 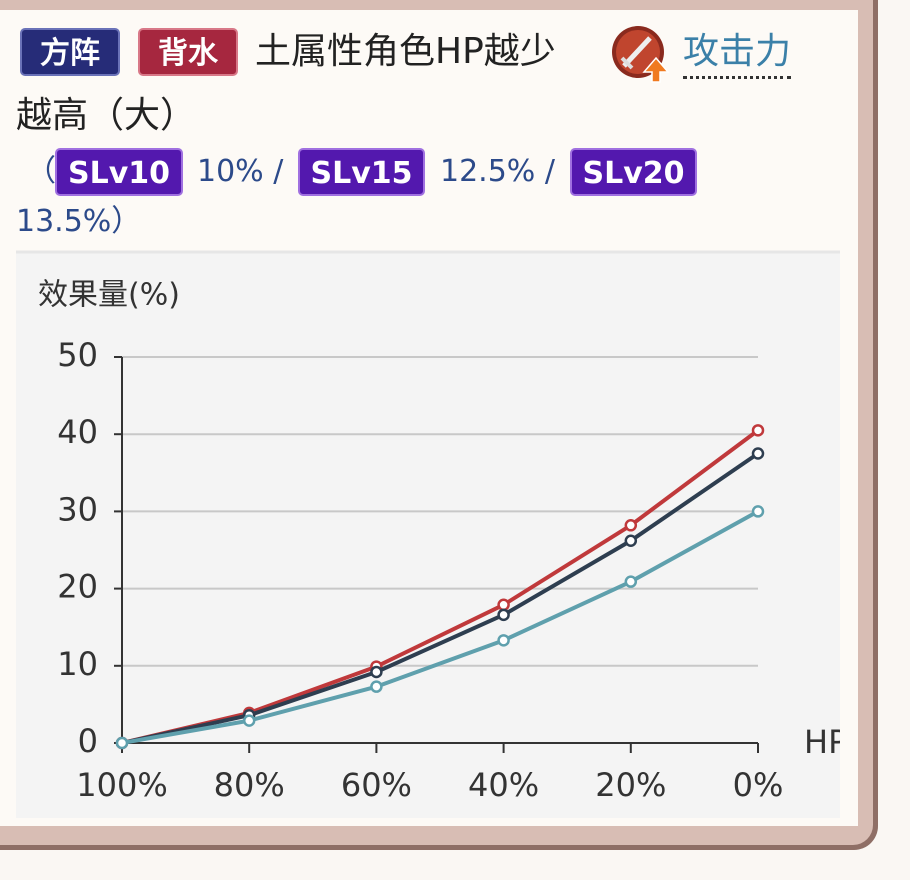 What do you see at coordinates (106, 115) in the screenshot?
I see `header-text: 越高（大）` at bounding box center [106, 115].